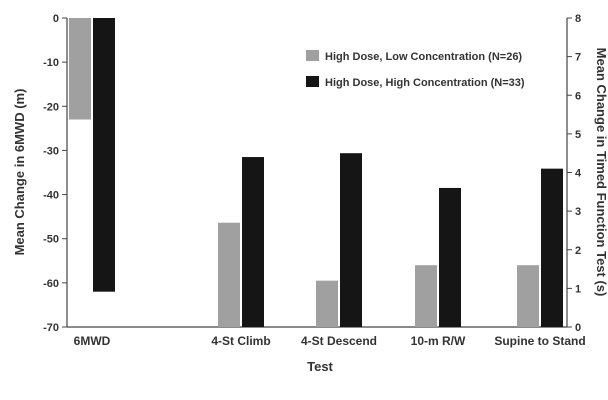  Describe the element at coordinates (56, 19) in the screenshot. I see `left-tick-label: 0` at that location.